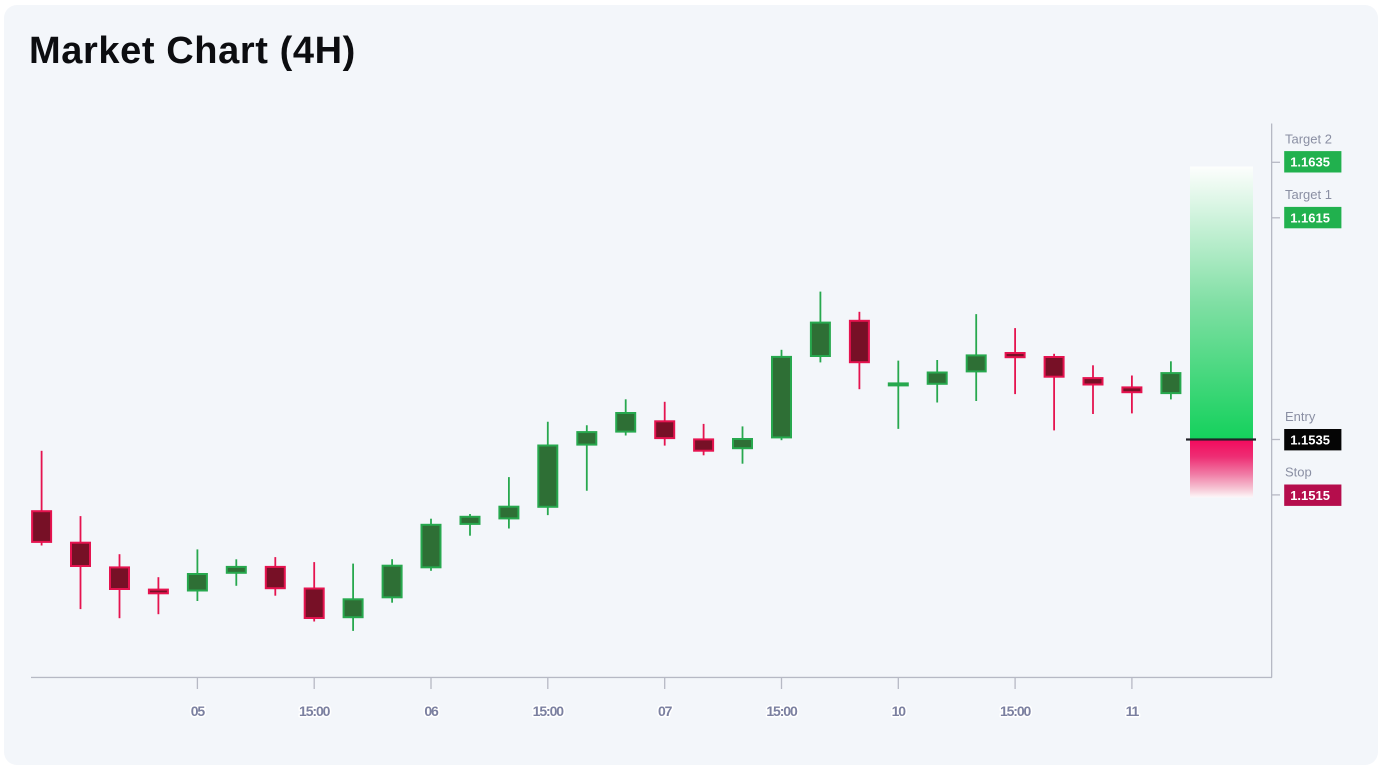  I want to click on svg-text: 1.1635, so click(1310, 162).